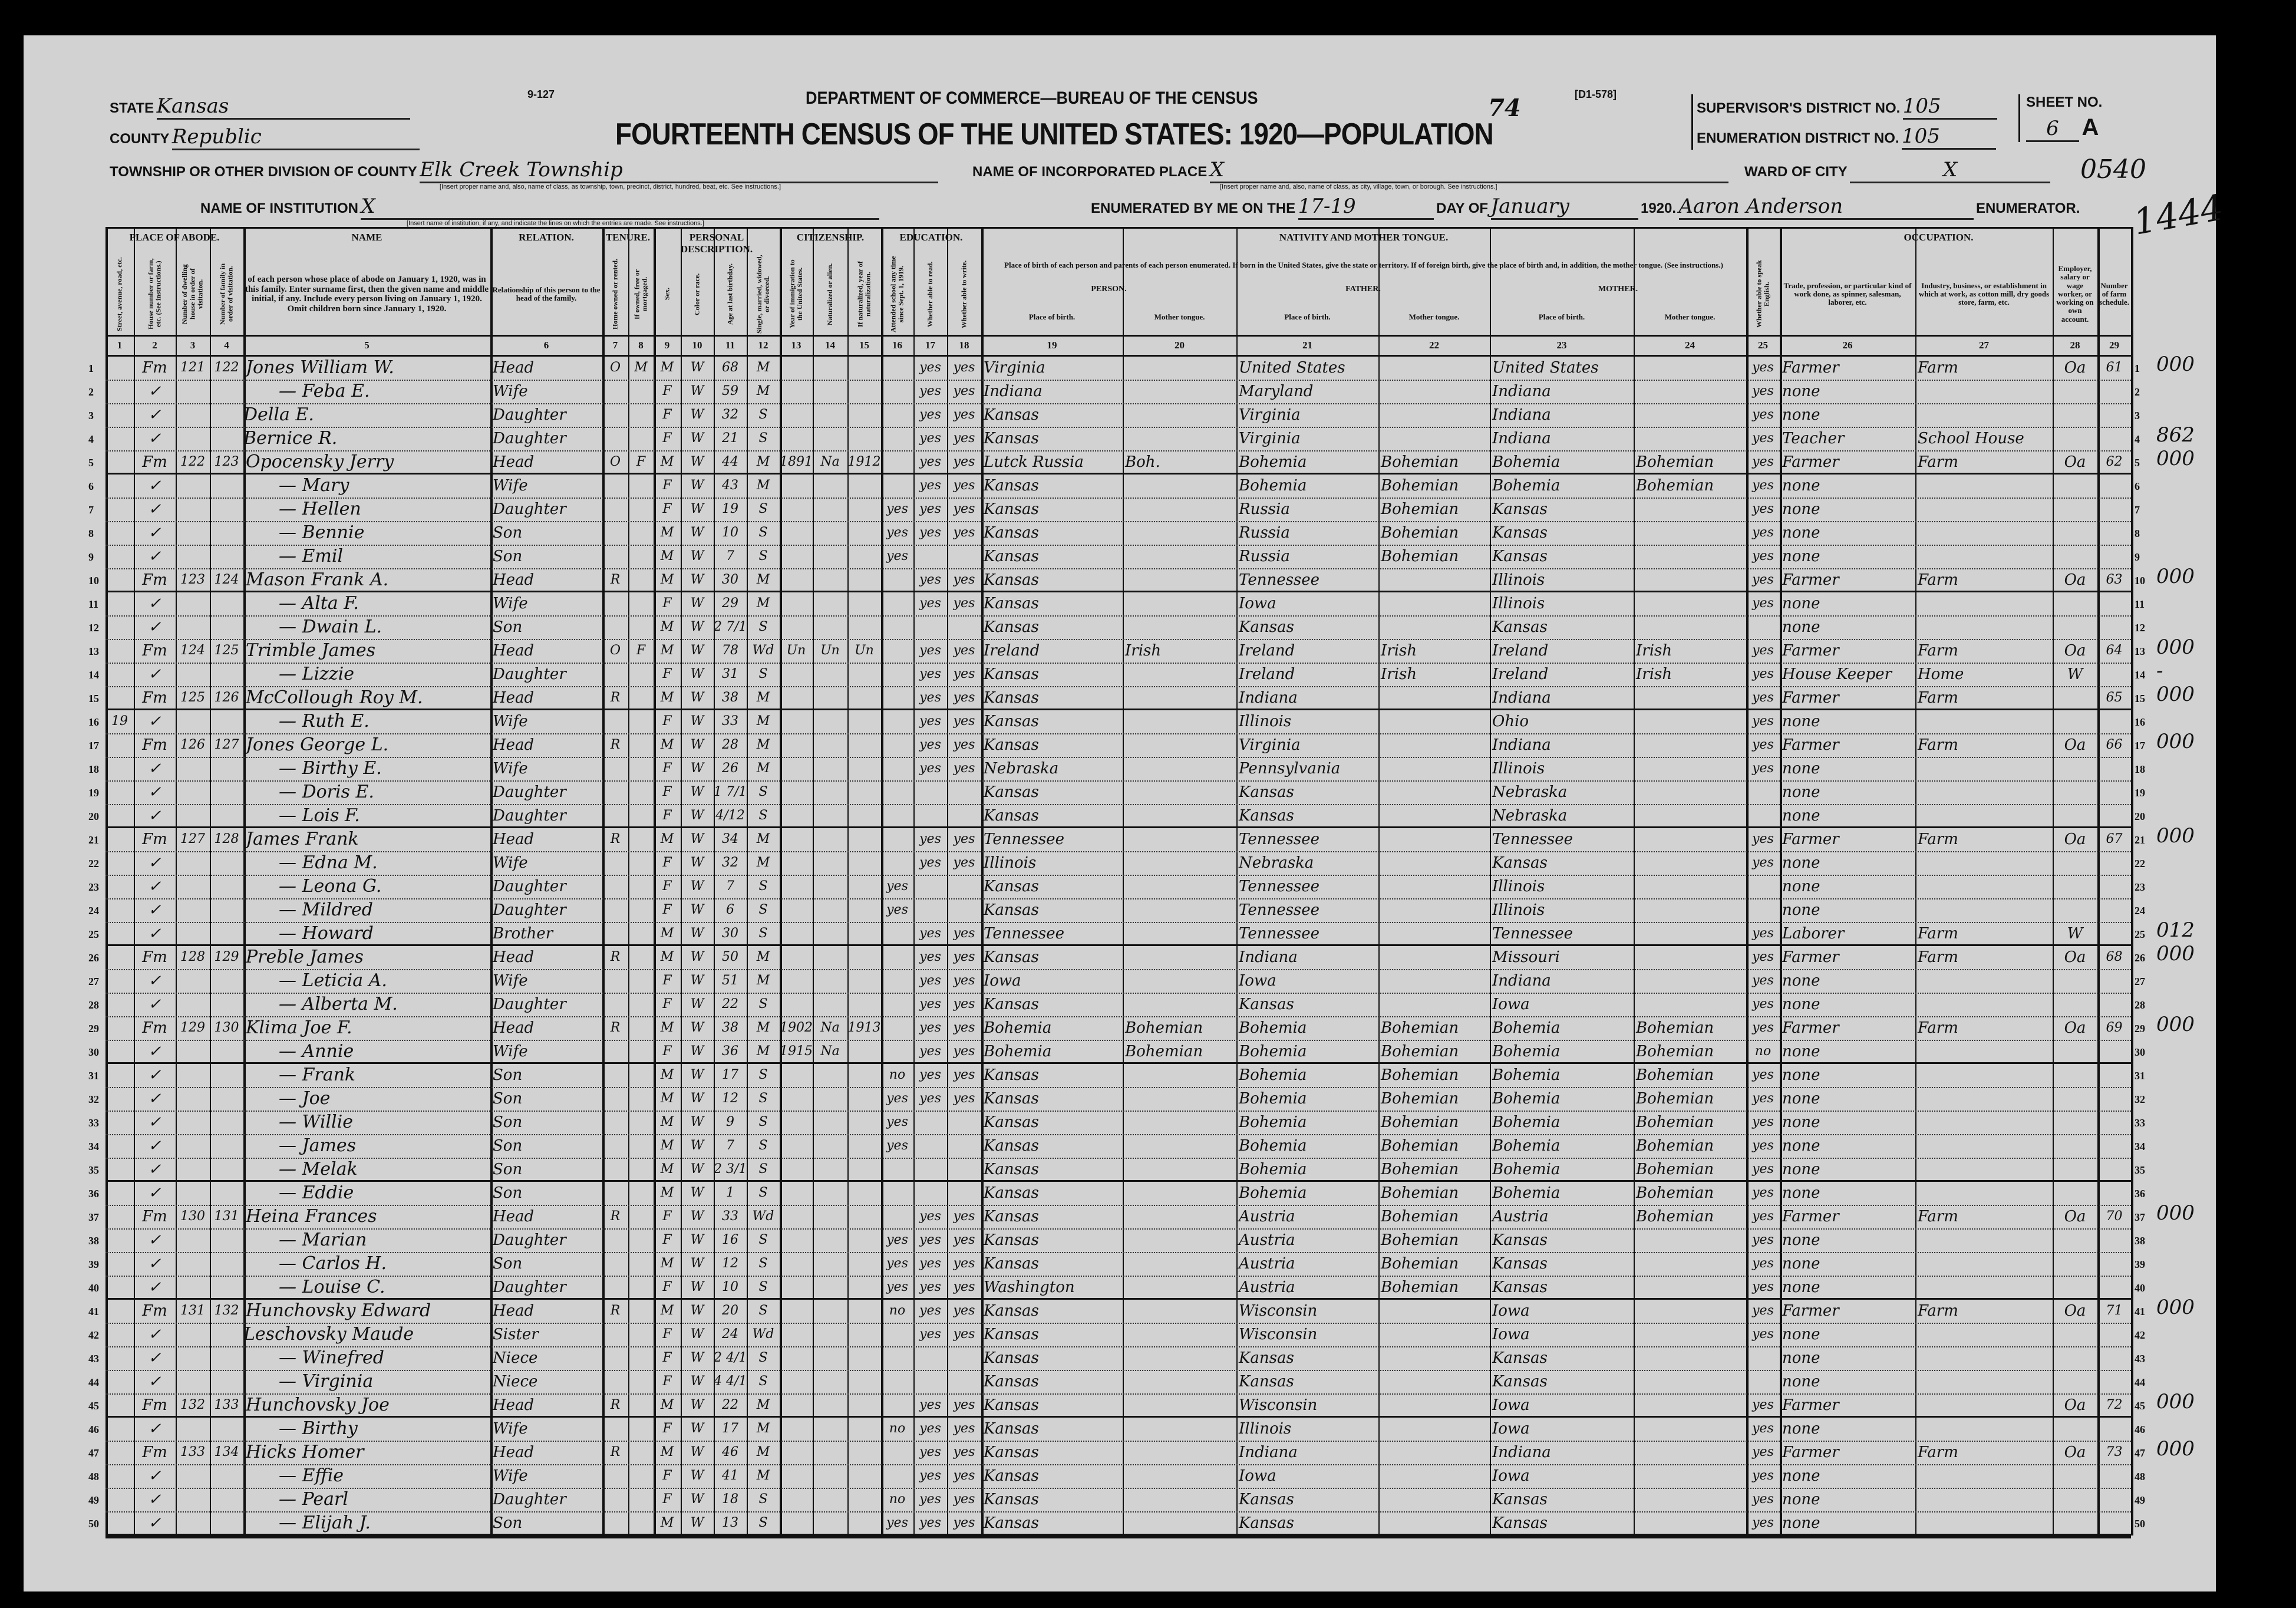 The image size is (2296, 1608). What do you see at coordinates (1511, 1334) in the screenshot?
I see `cell-col-23: Iowa` at bounding box center [1511, 1334].